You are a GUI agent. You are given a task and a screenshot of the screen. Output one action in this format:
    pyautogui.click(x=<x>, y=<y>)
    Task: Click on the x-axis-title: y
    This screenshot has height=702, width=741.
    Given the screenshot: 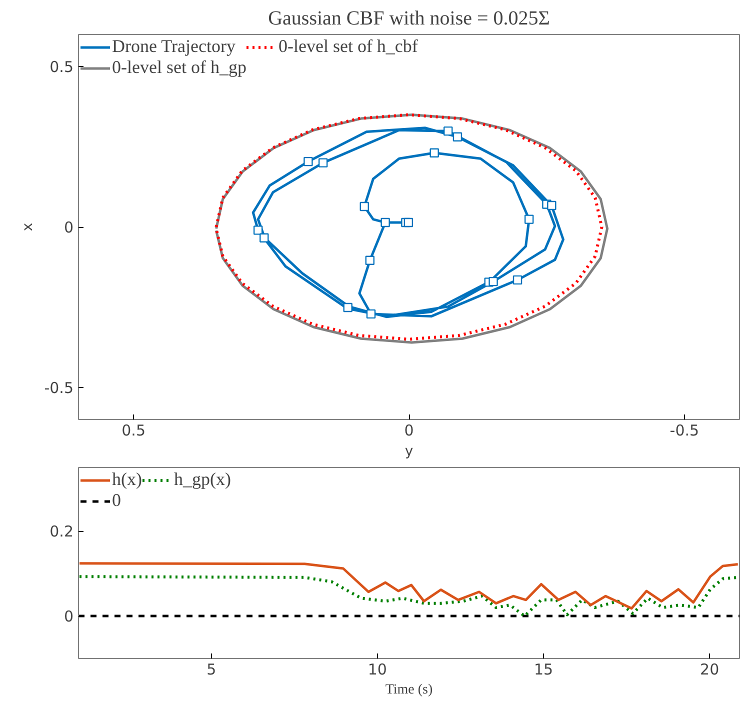 What is the action you would take?
    pyautogui.click(x=409, y=452)
    